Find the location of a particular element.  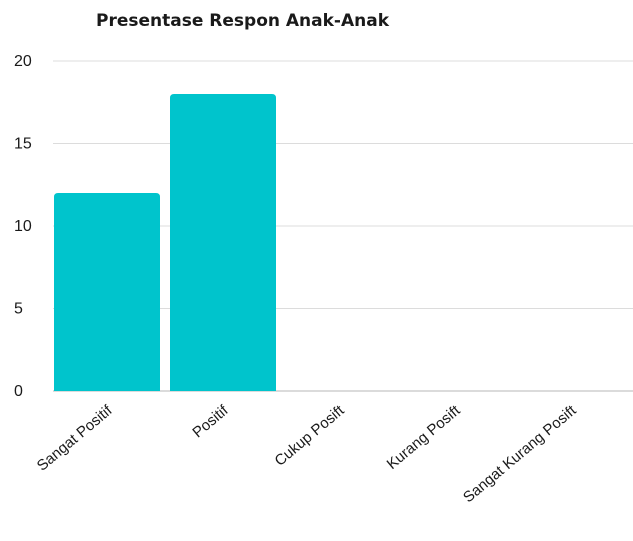

x-tick-label: Cukup Posift is located at coordinates (309, 436).